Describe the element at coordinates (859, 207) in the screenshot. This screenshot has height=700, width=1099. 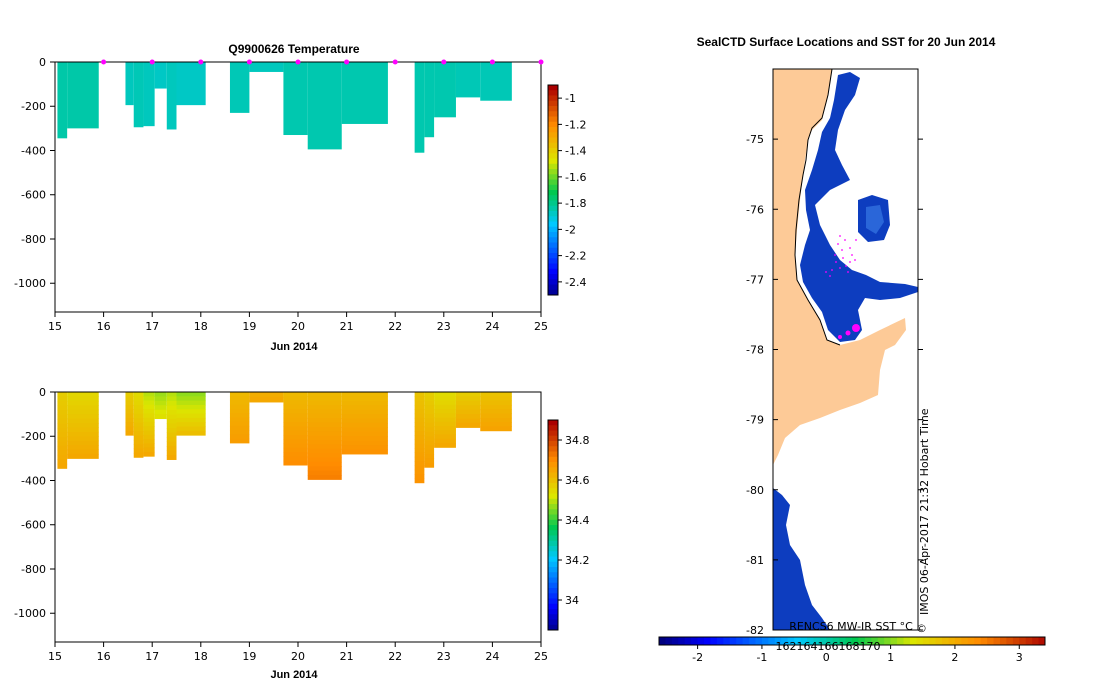
I see `sst-coastal-strip` at that location.